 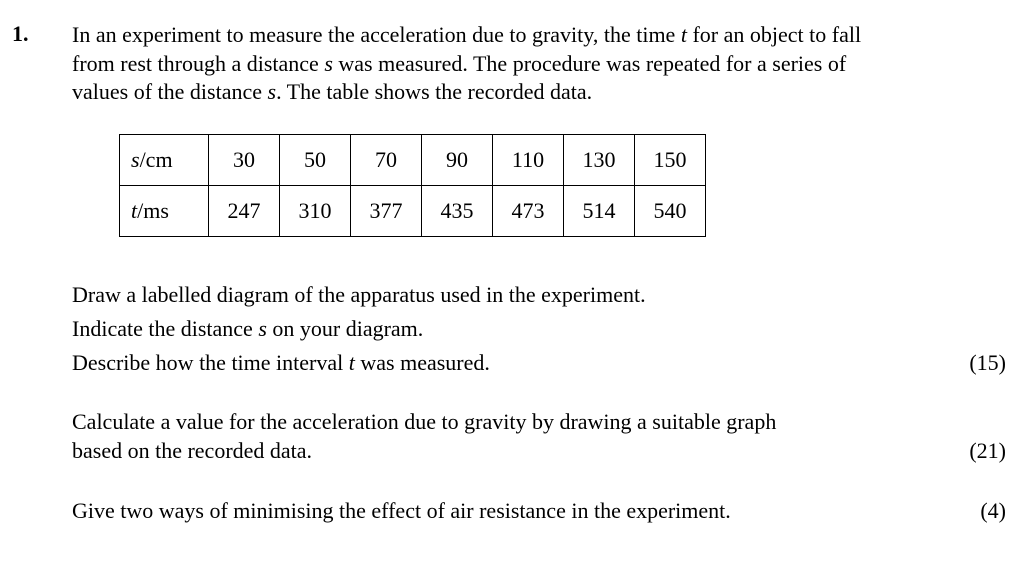 What do you see at coordinates (386, 160) in the screenshot?
I see `table-cell: 70` at bounding box center [386, 160].